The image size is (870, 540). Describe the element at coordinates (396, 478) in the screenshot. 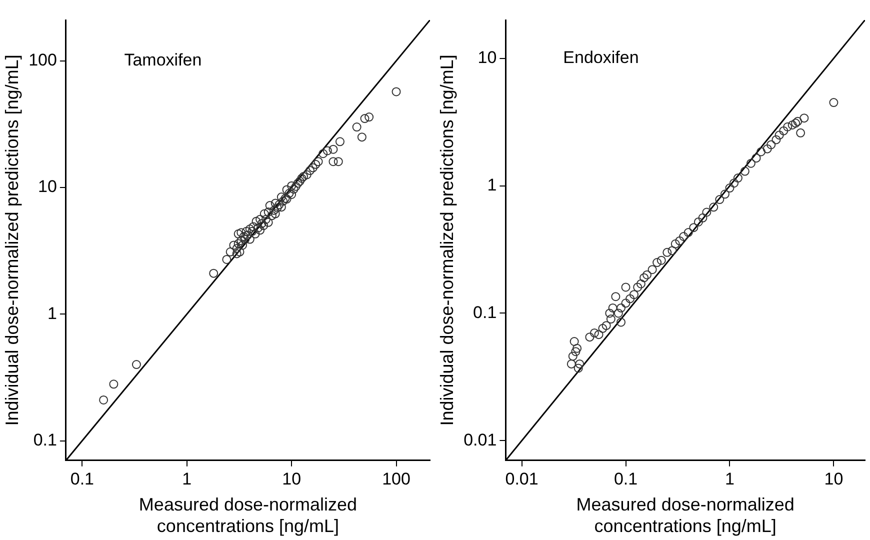

I see `x-tick-label: 100` at that location.